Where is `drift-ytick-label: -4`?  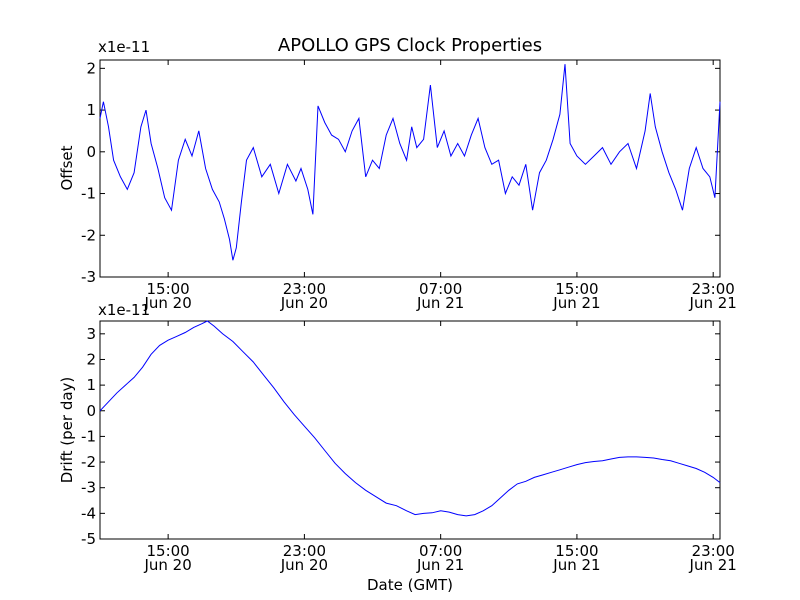
drift-ytick-label: -4 is located at coordinates (88, 513).